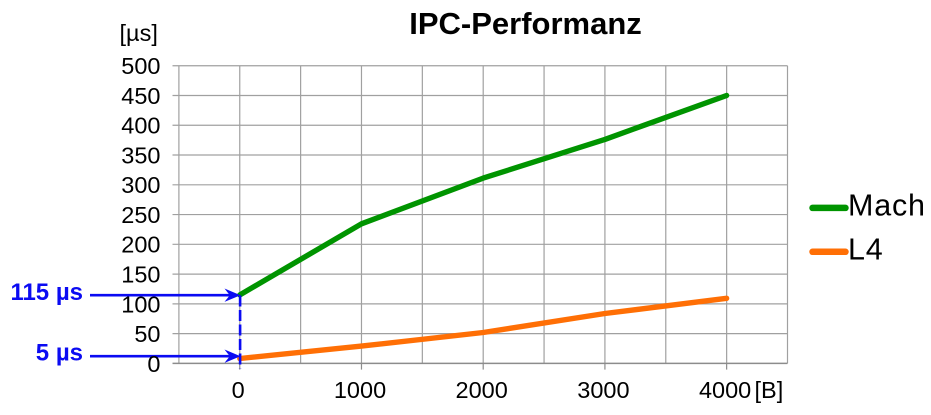  I want to click on svg-text: 2000, so click(482, 390).